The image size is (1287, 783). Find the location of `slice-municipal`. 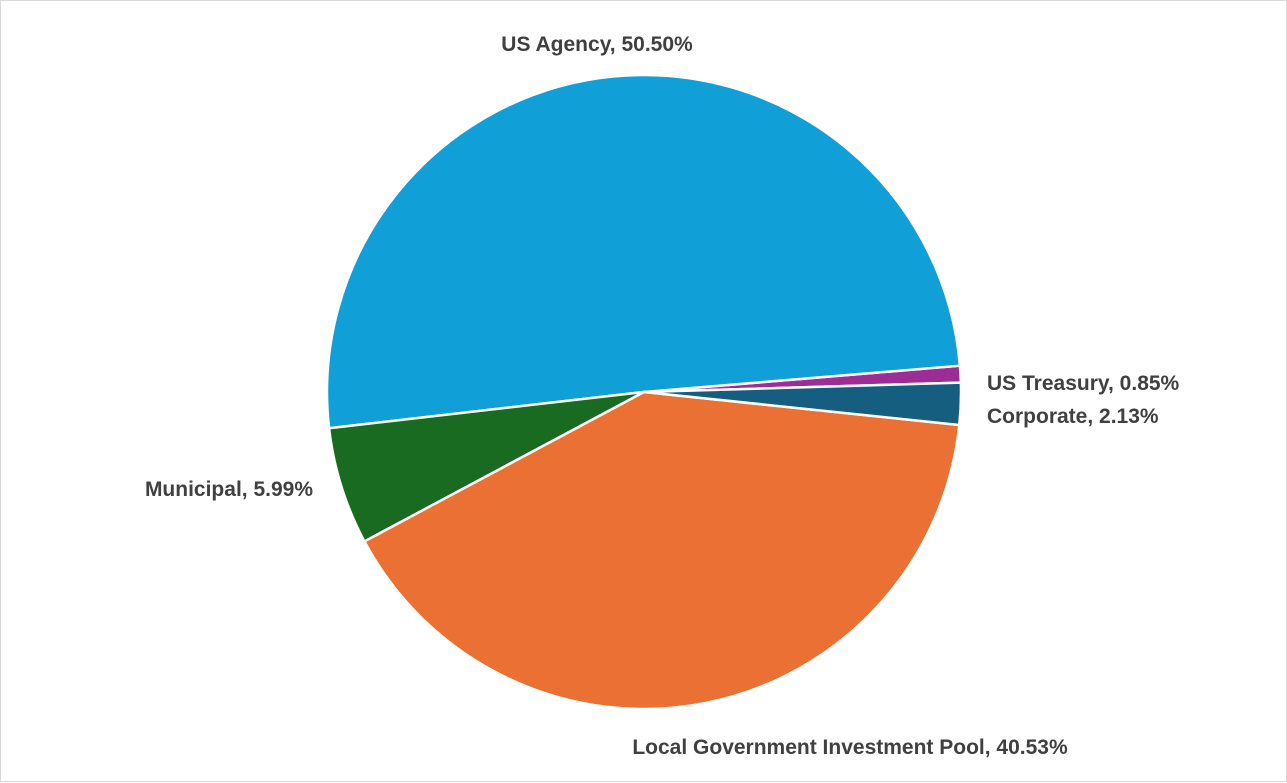

slice-municipal is located at coordinates (486, 466).